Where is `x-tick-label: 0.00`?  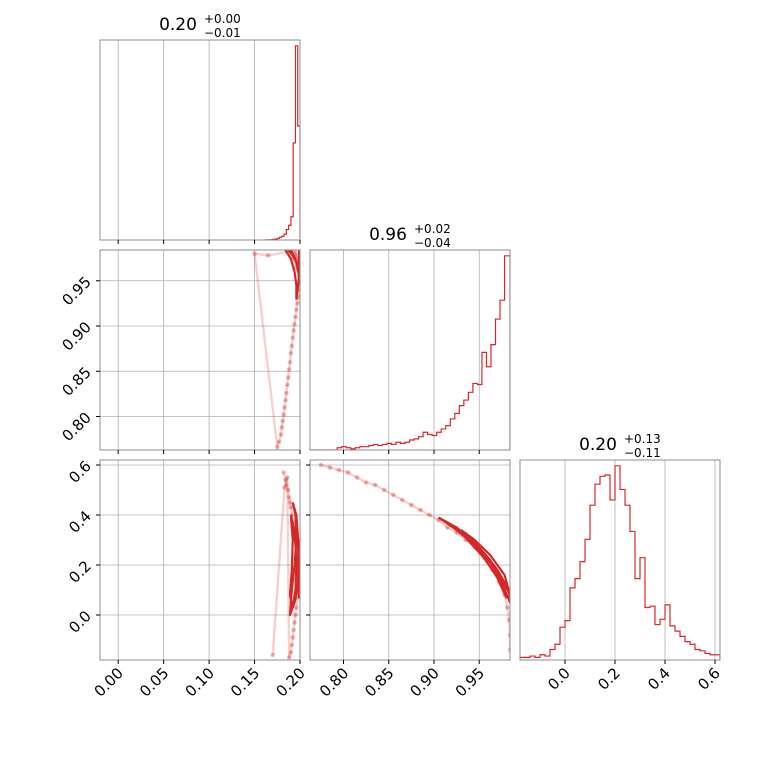
x-tick-label: 0.00 is located at coordinates (109, 682).